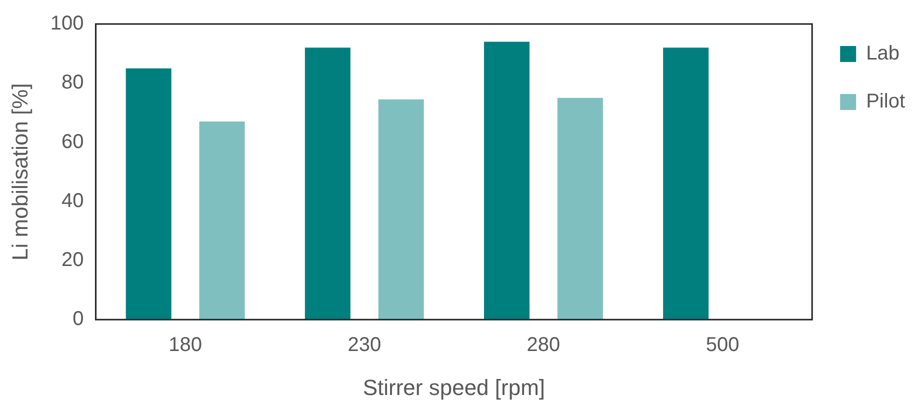  Describe the element at coordinates (78, 319) in the screenshot. I see `y-tick-label: 0` at that location.